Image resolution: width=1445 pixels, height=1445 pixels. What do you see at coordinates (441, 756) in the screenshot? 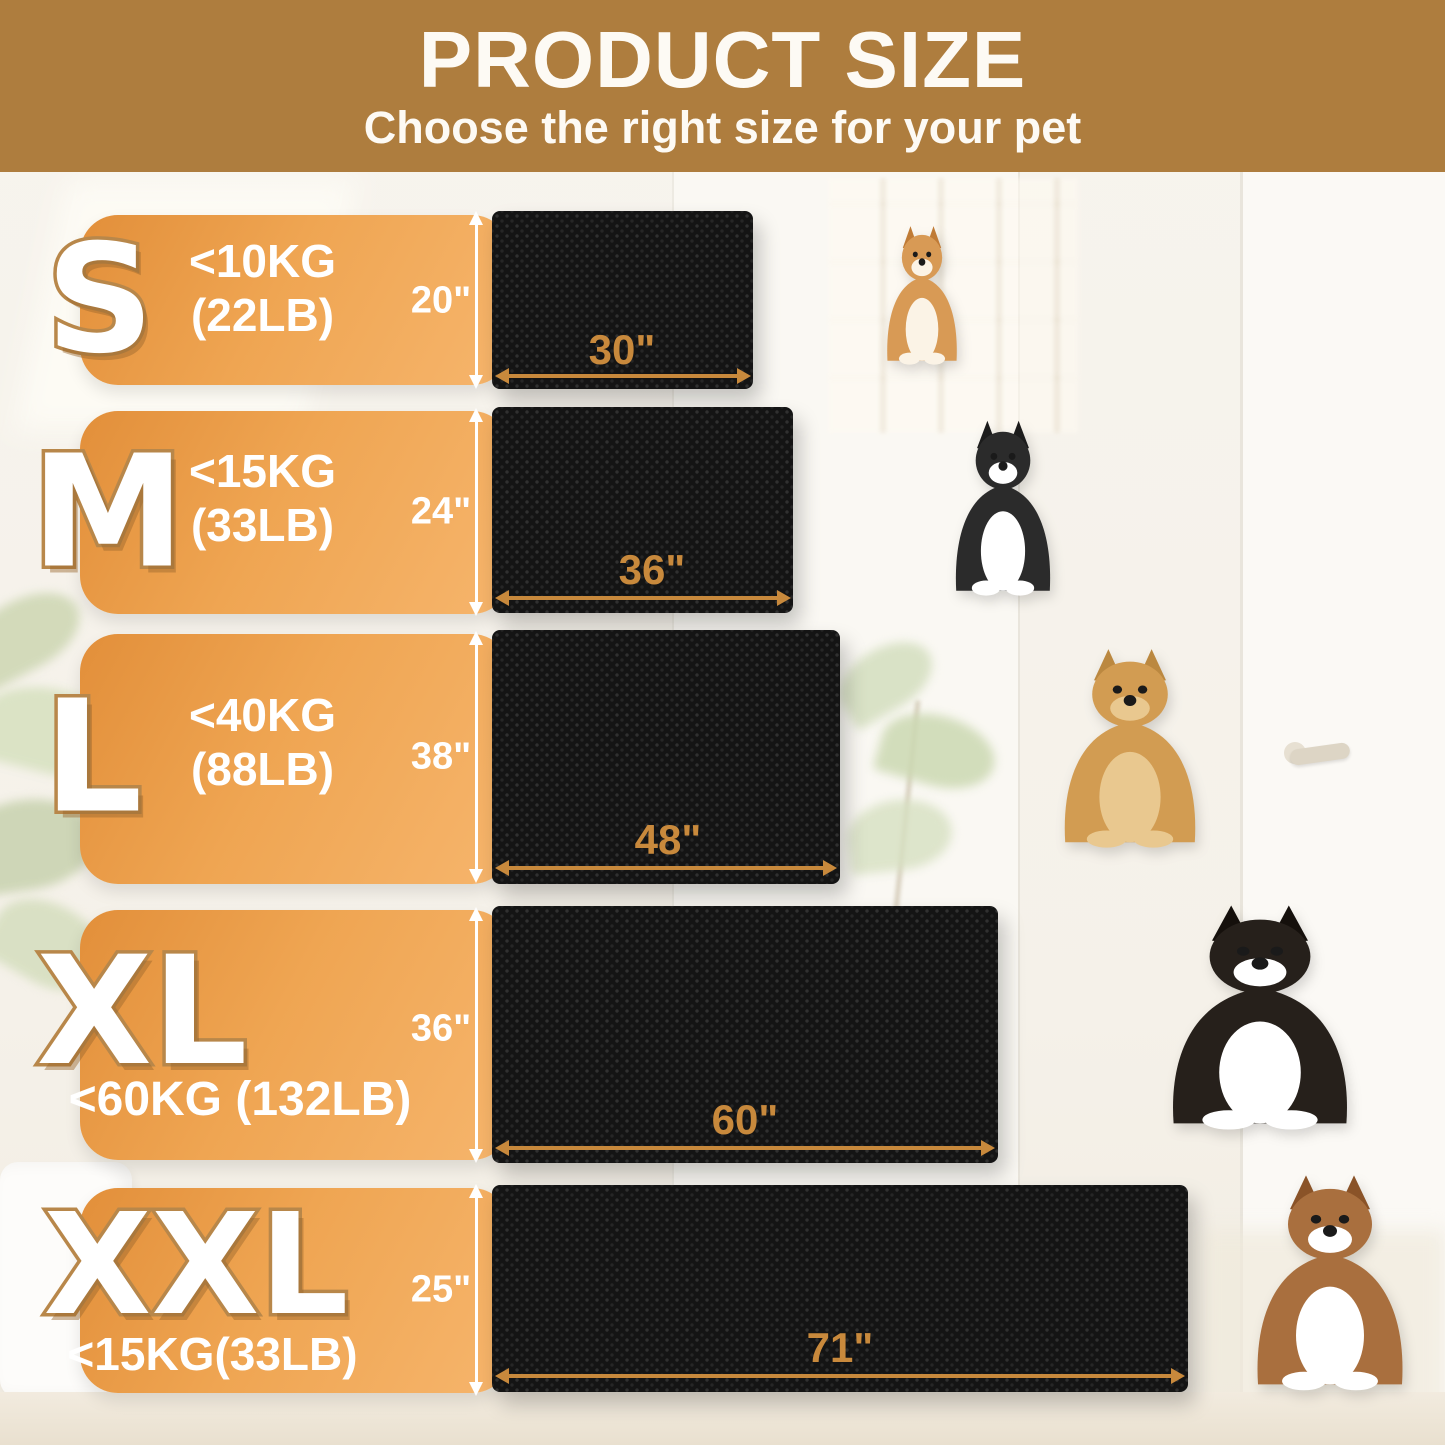
I see `height-label-l: 38"` at bounding box center [441, 756].